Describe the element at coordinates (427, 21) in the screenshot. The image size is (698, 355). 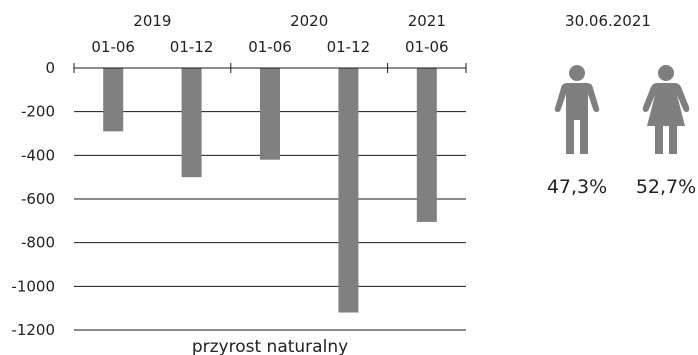
I see `year-label: 2021` at that location.